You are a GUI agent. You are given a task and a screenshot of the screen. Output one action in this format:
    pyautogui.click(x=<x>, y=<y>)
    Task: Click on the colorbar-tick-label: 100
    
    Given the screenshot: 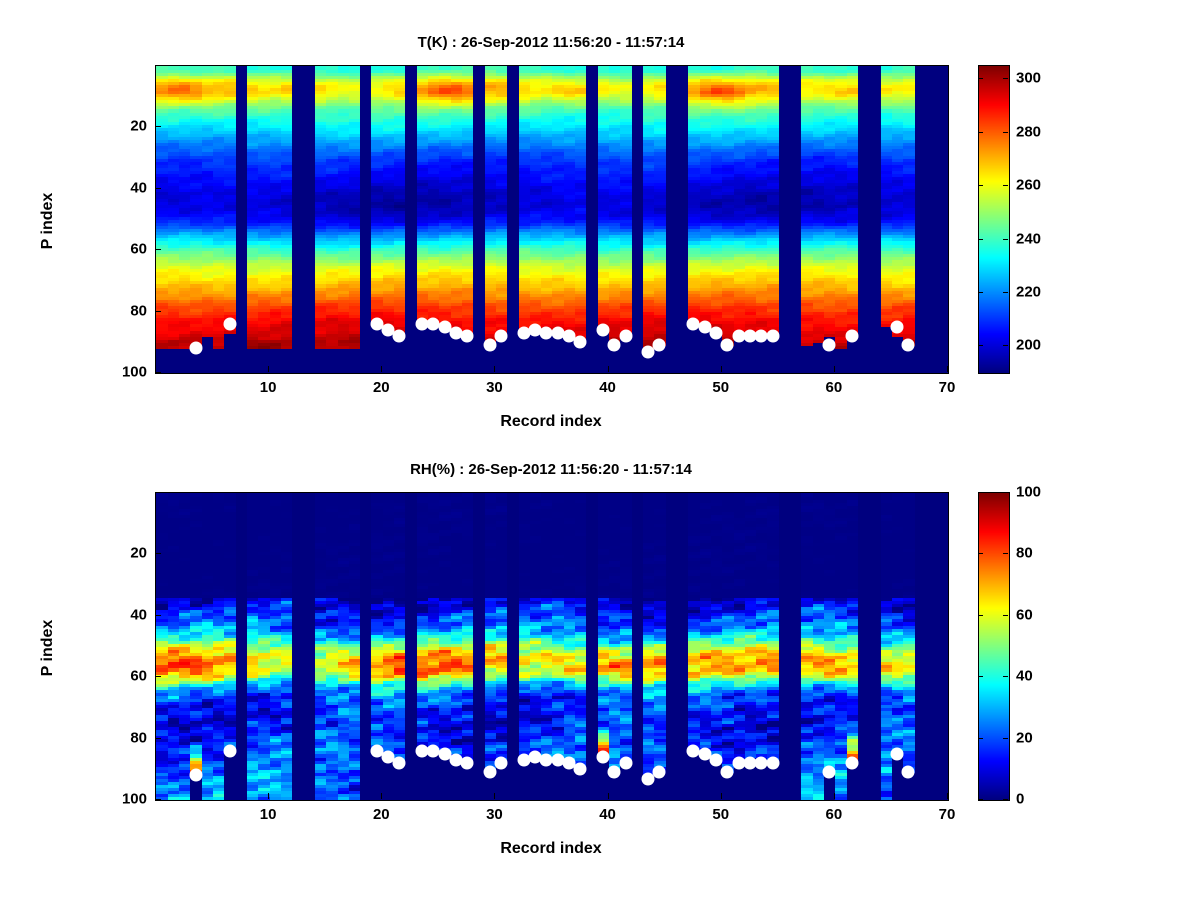 What is the action you would take?
    pyautogui.click(x=1029, y=492)
    